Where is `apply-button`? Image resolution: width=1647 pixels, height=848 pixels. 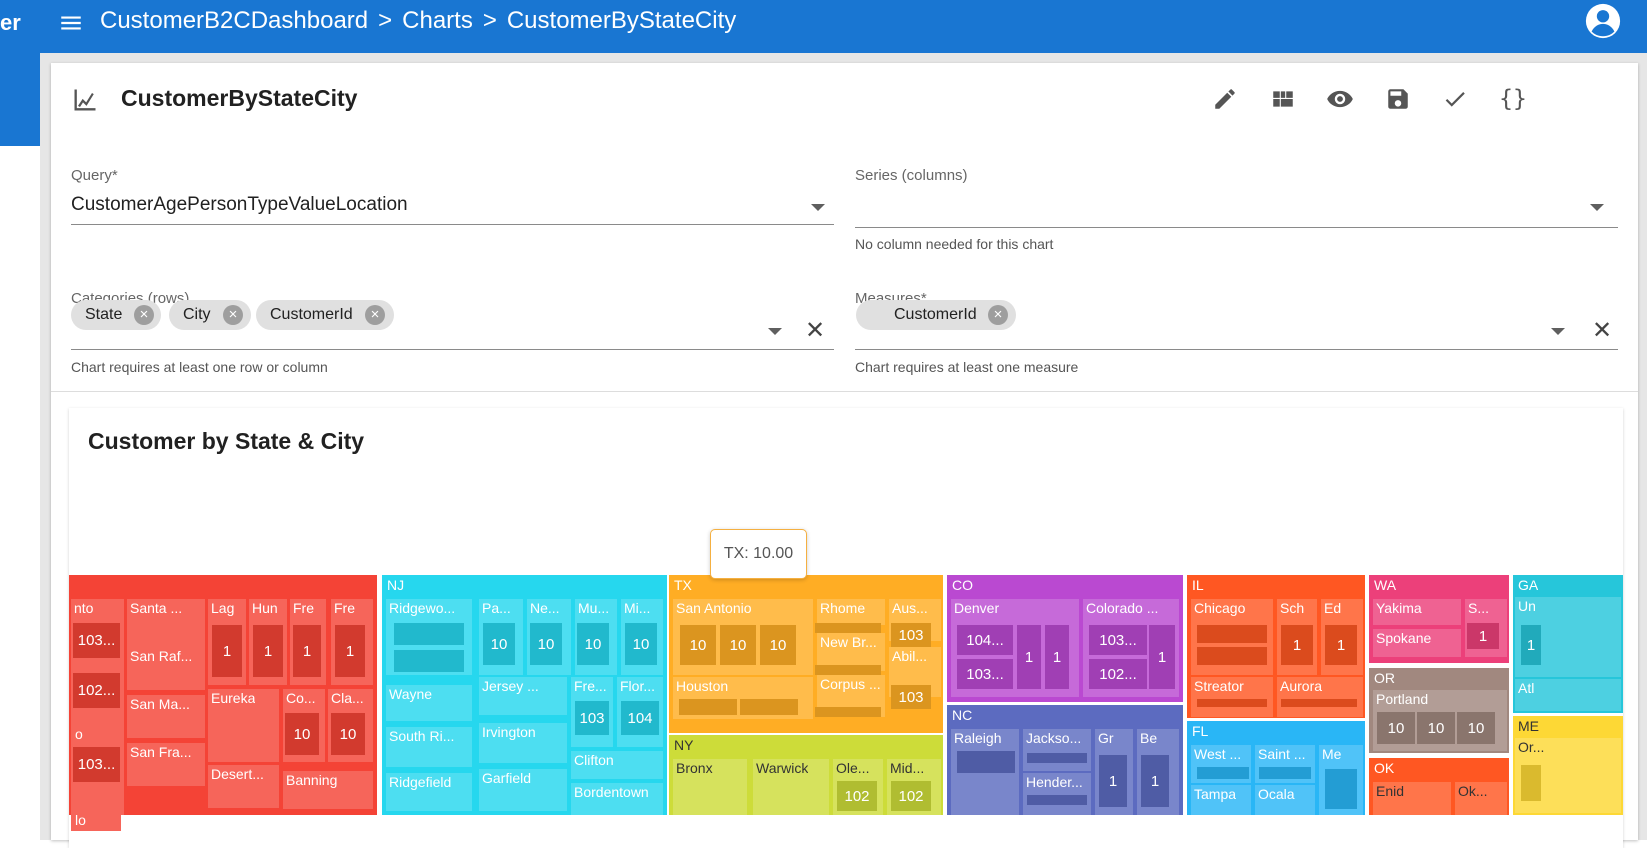 apply-button is located at coordinates (1455, 99).